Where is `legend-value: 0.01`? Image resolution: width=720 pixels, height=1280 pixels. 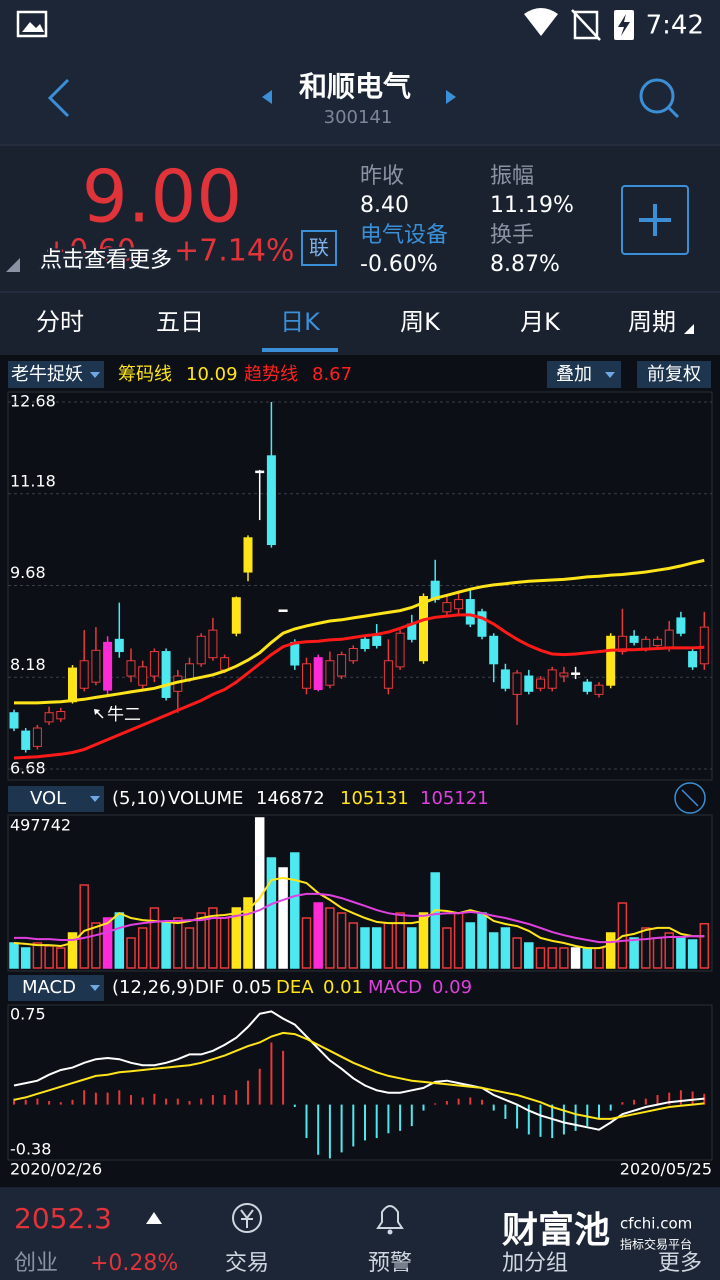 legend-value: 0.01 is located at coordinates (343, 987).